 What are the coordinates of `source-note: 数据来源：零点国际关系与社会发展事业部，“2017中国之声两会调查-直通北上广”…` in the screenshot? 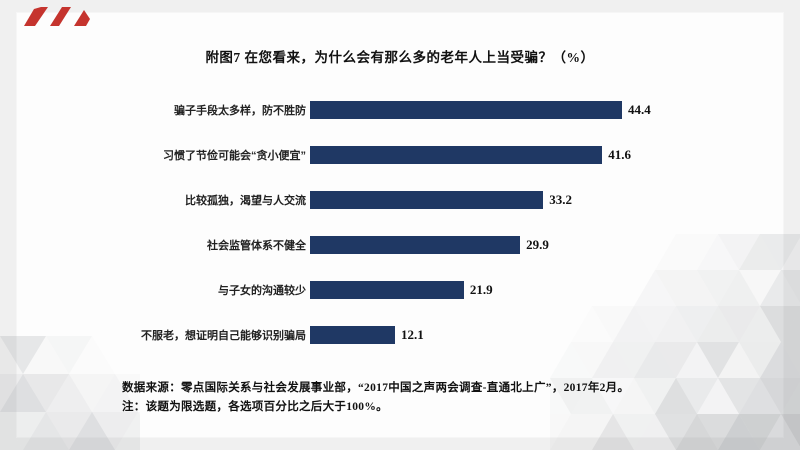 It's located at (376, 388).